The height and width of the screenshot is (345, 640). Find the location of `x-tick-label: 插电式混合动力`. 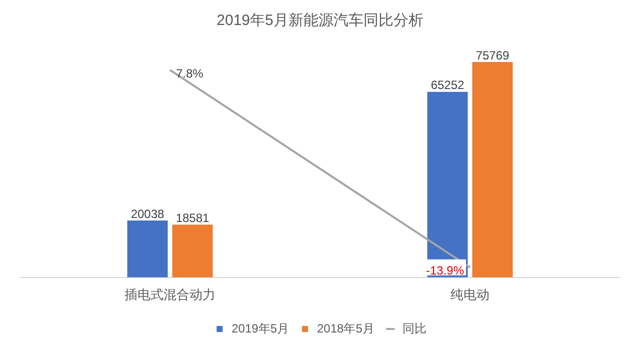

x-tick-label: 插电式混合动力 is located at coordinates (170, 294).